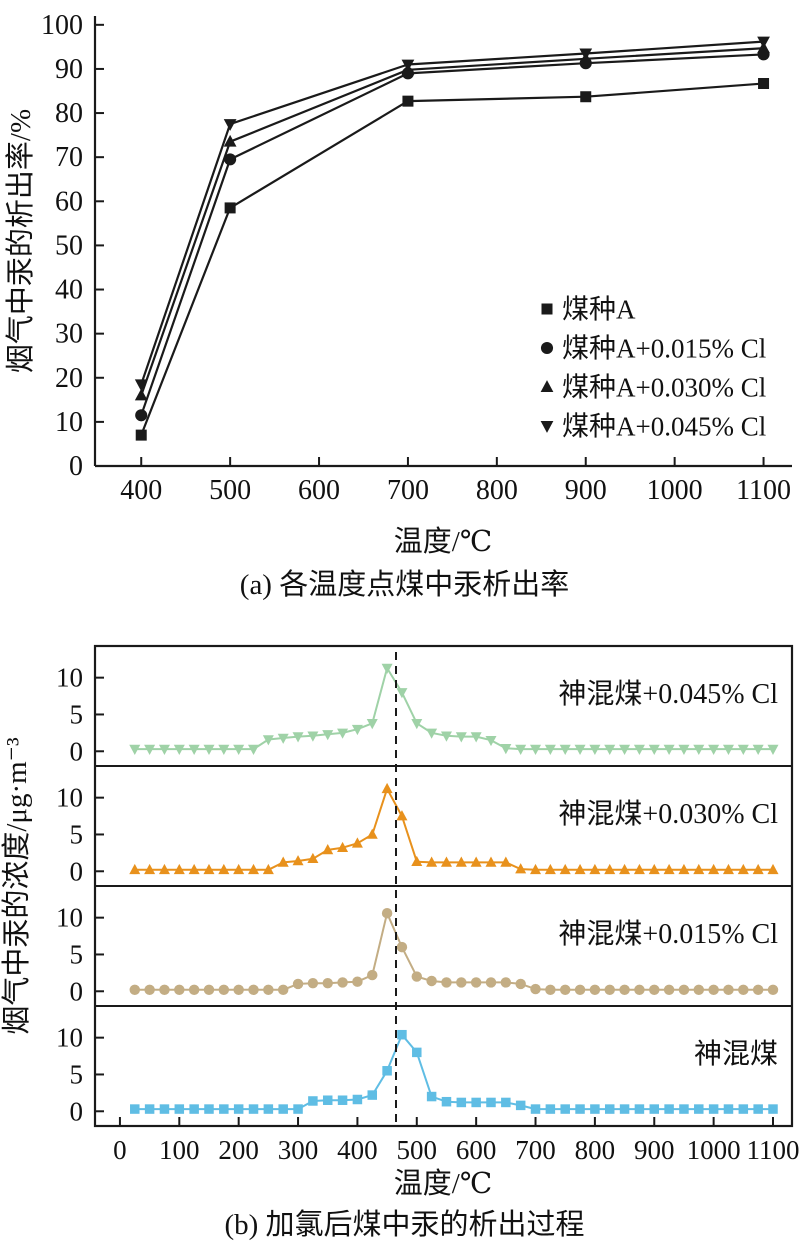 The image size is (809, 1243). I want to click on x-tick-label: 1000, so click(714, 1150).